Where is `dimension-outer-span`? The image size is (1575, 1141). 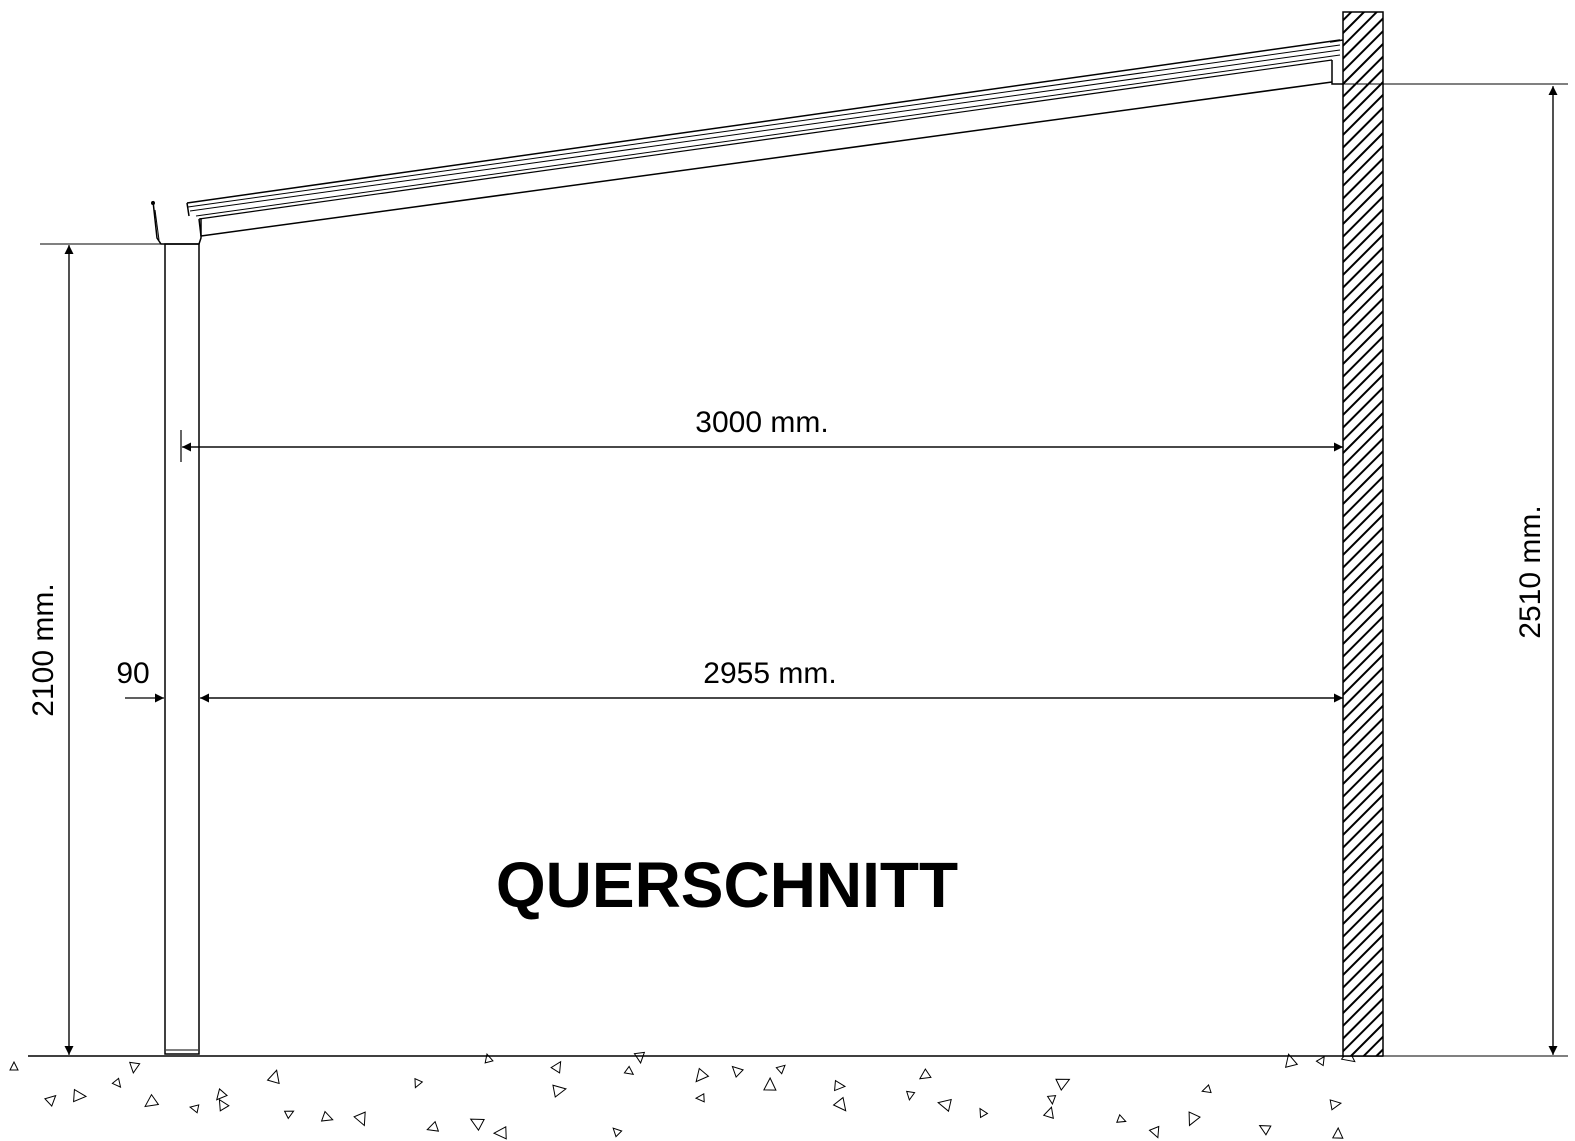
dimension-outer-span is located at coordinates (761, 446).